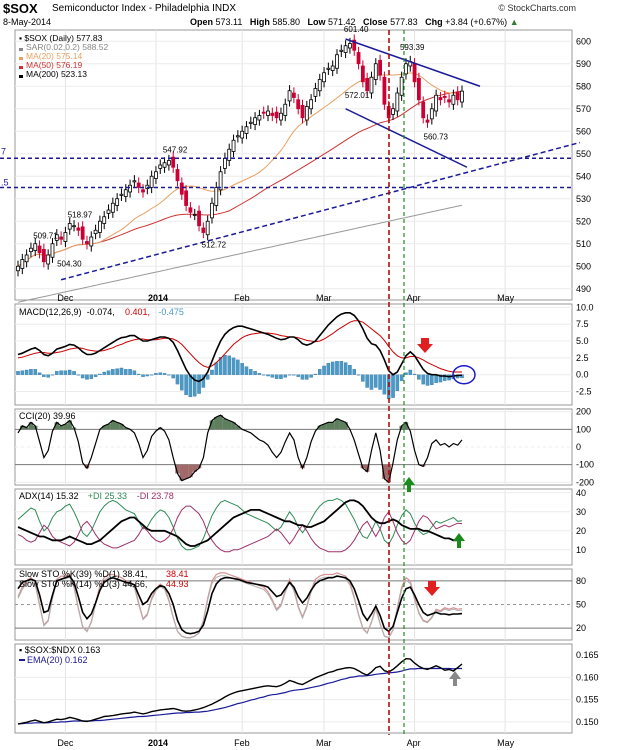  I want to click on cci-tick-label: -100, so click(585, 465).